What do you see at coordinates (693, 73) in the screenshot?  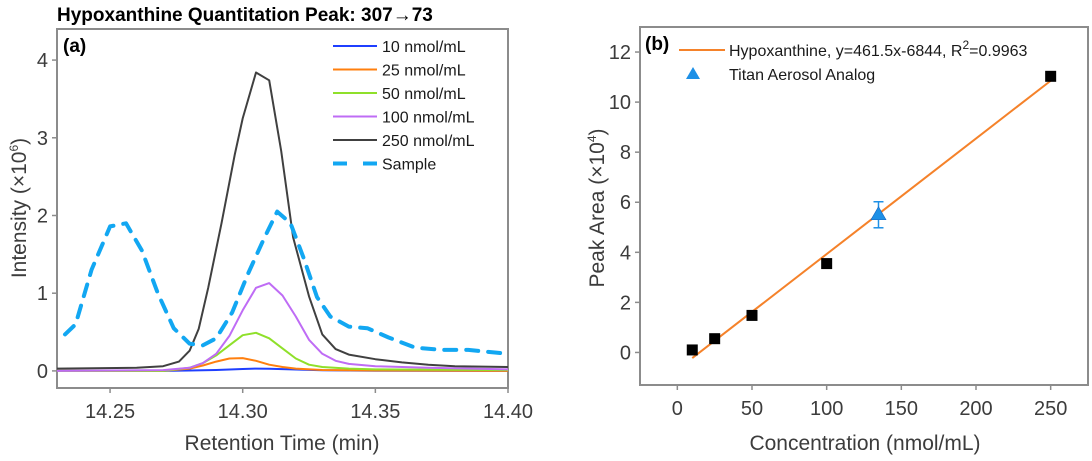 I see `legend-swatch-triangle` at bounding box center [693, 73].